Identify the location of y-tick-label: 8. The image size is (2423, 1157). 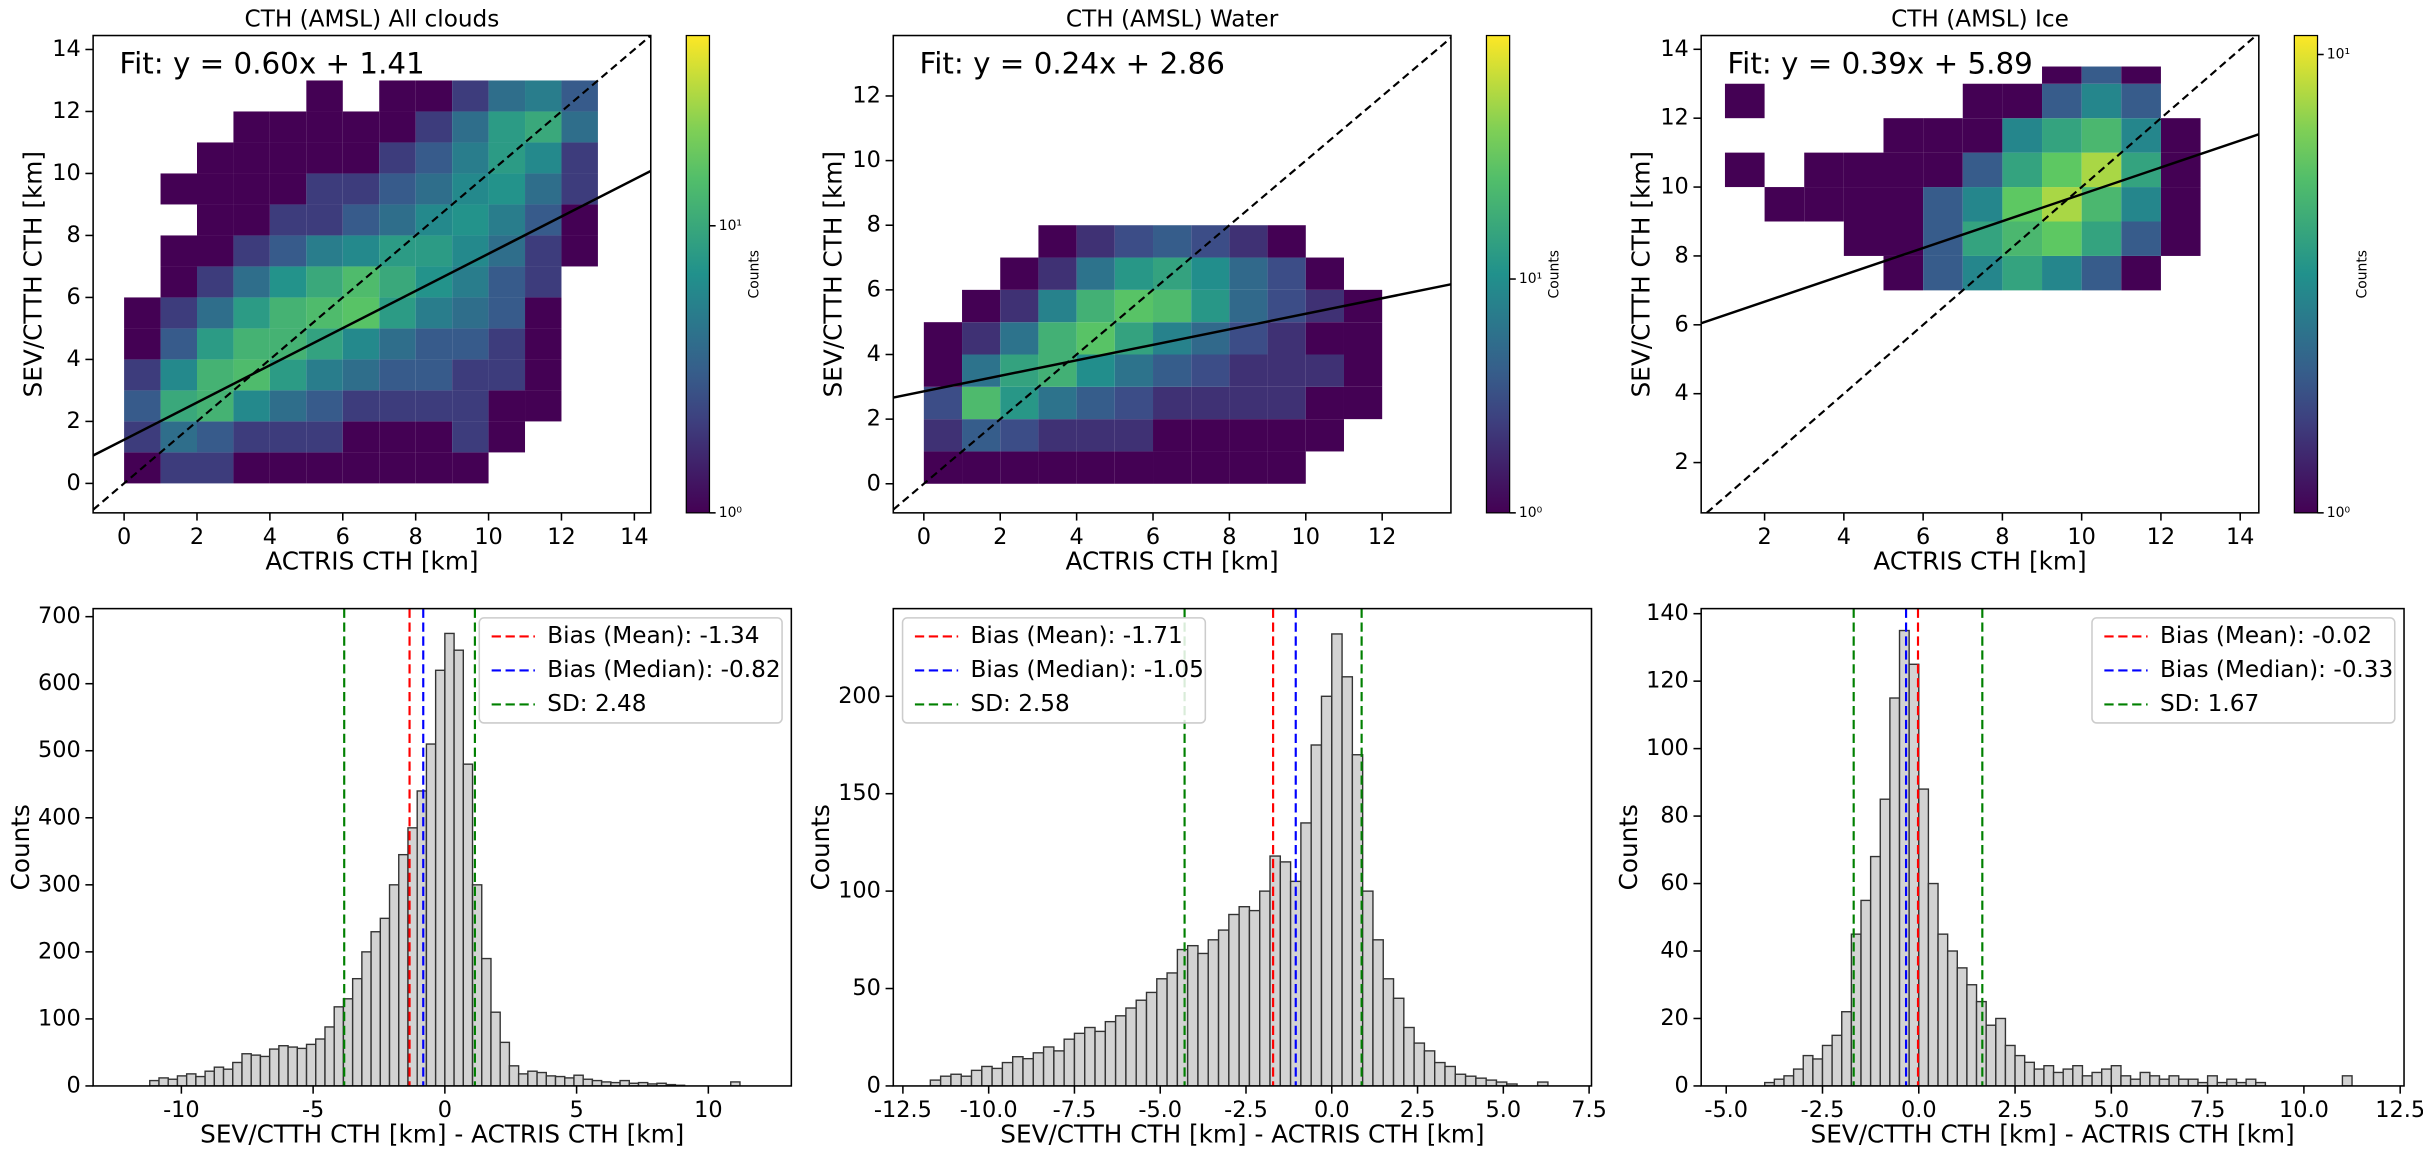
(1682, 255).